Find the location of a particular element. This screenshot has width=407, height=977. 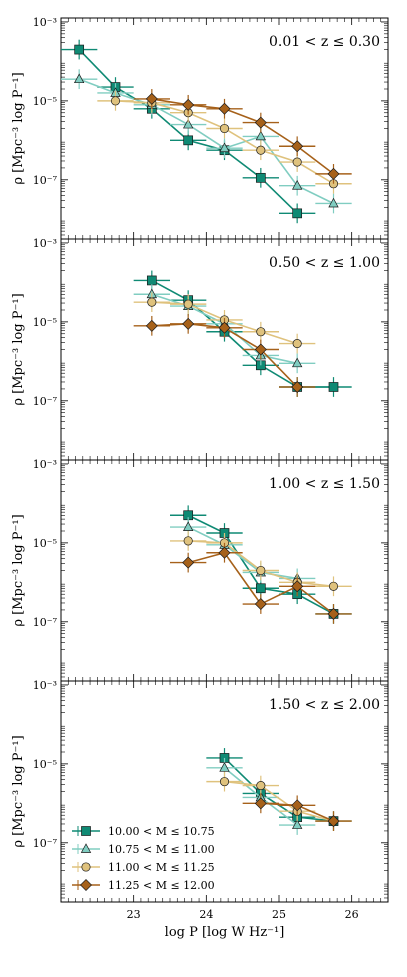

x-tick-label: 23 is located at coordinates (134, 914).